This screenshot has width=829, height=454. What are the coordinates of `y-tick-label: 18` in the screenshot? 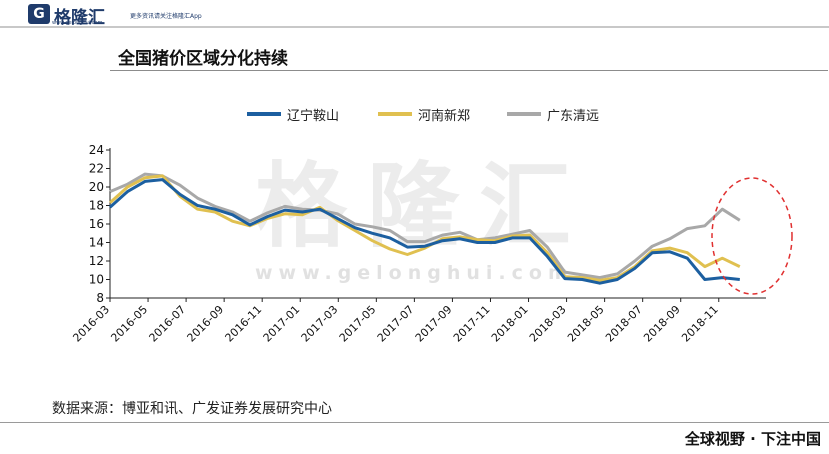 It's located at (96, 206).